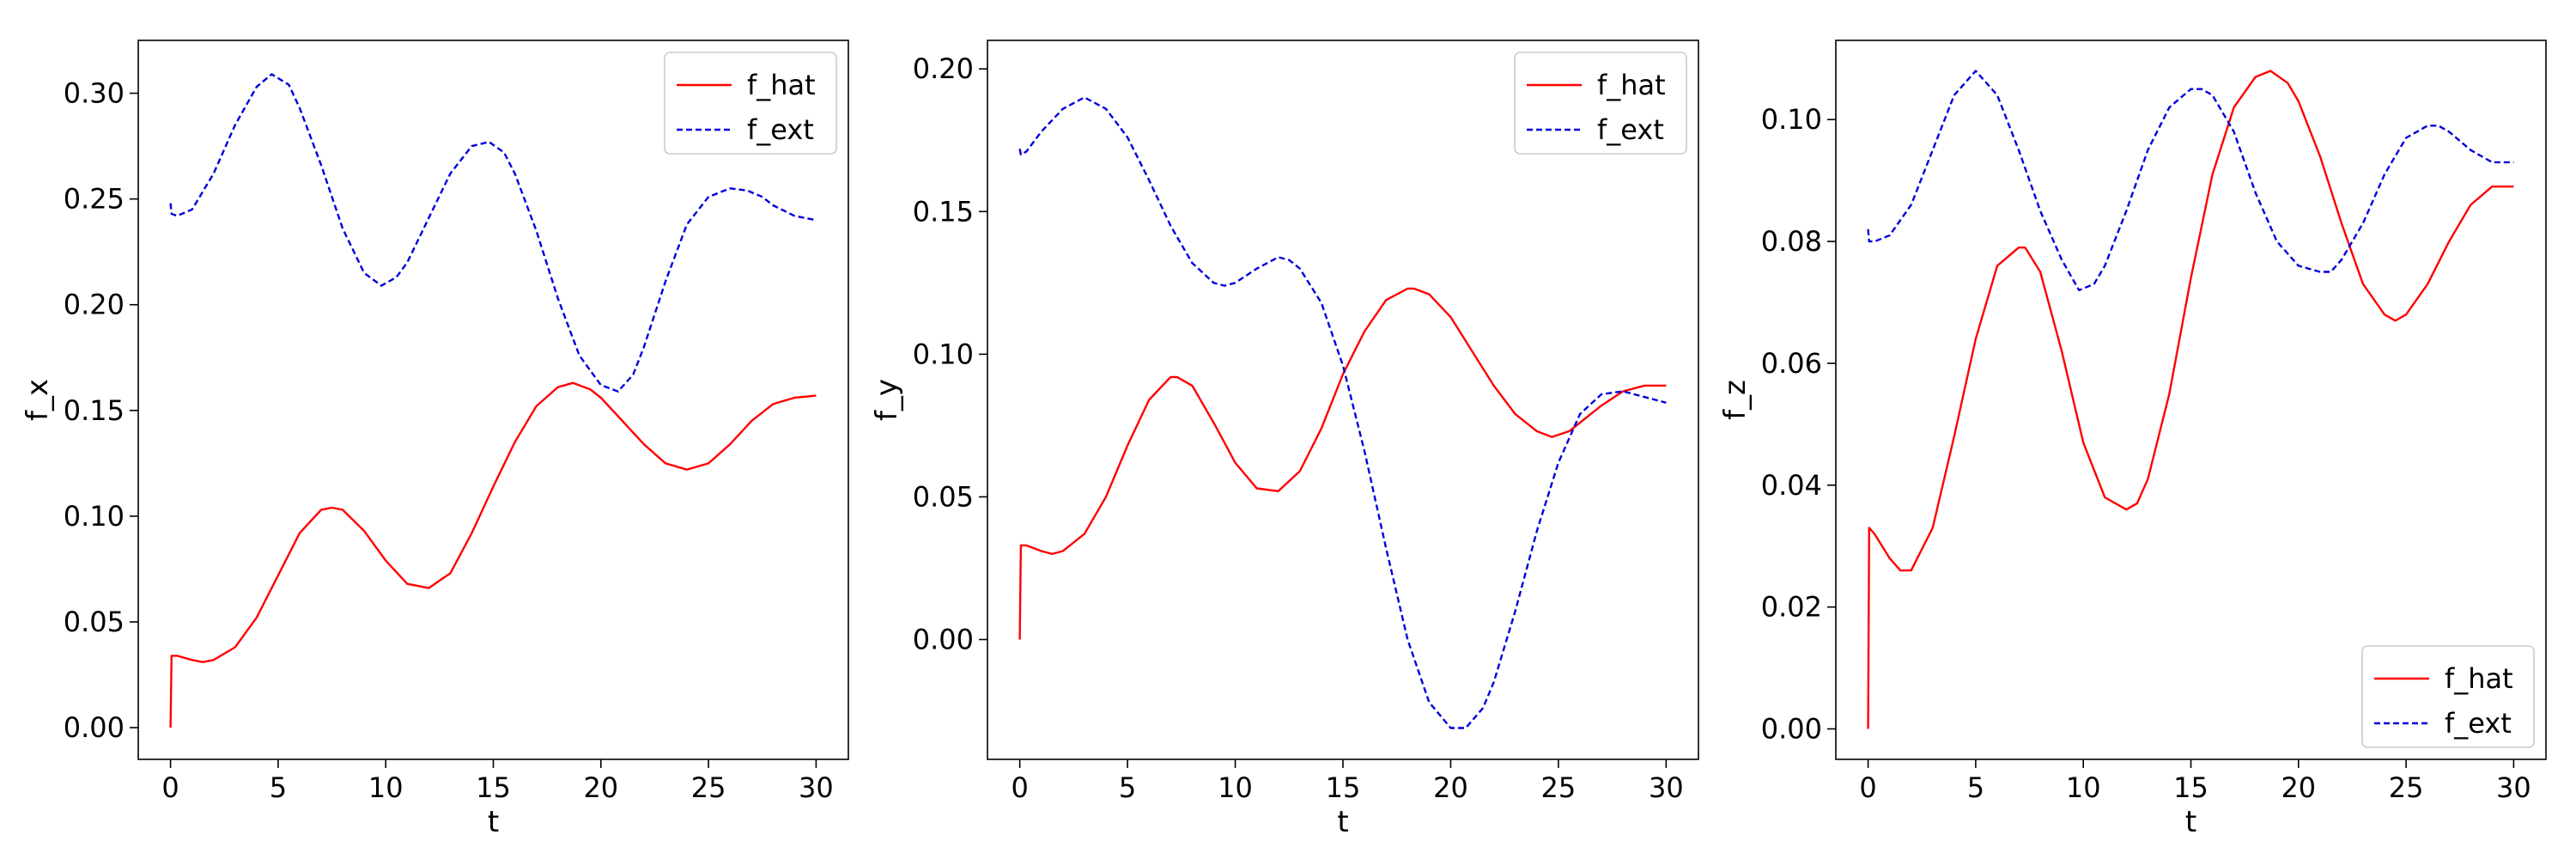 The width and height of the screenshot is (2576, 859). I want to click on y-tick-label: 0.02, so click(1792, 608).